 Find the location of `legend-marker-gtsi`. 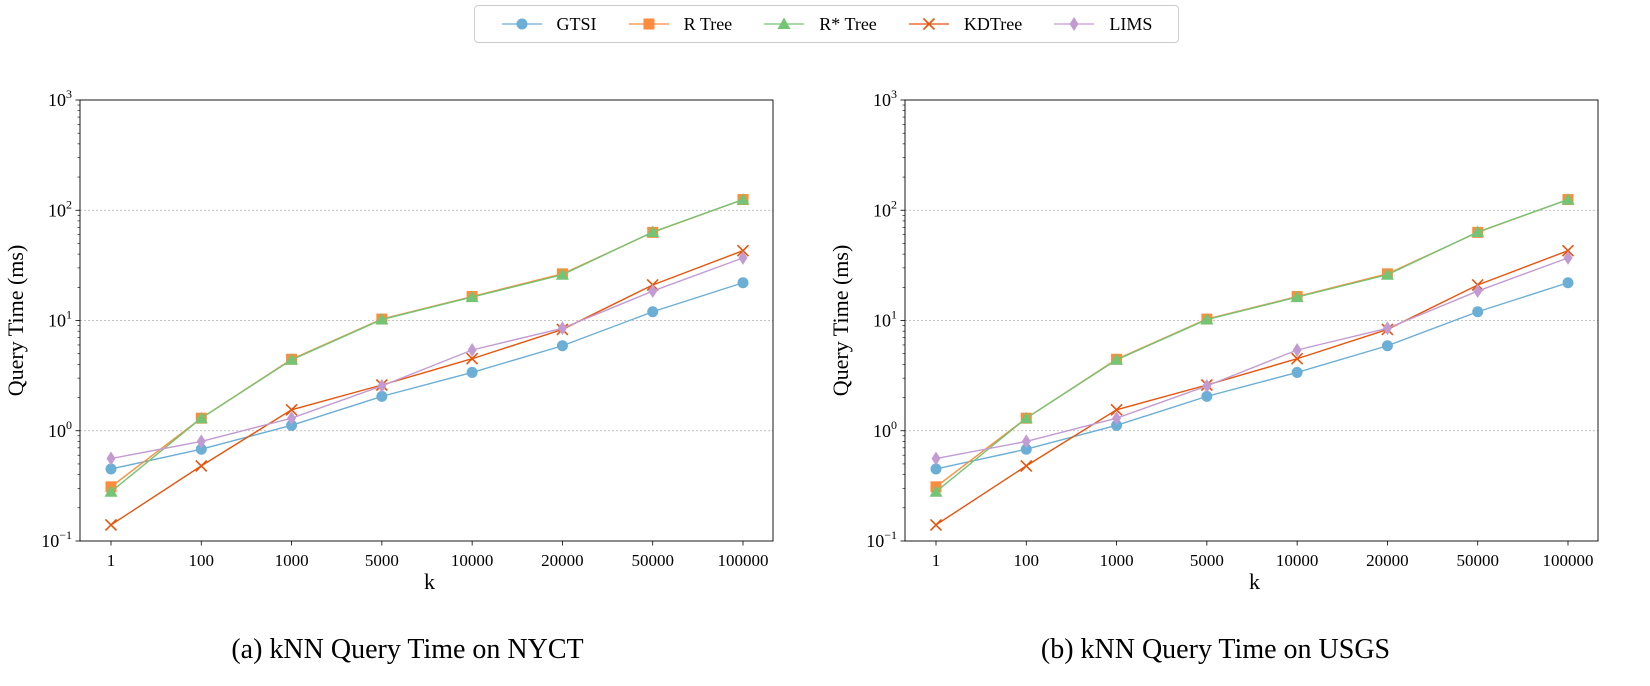

legend-marker-gtsi is located at coordinates (522, 24).